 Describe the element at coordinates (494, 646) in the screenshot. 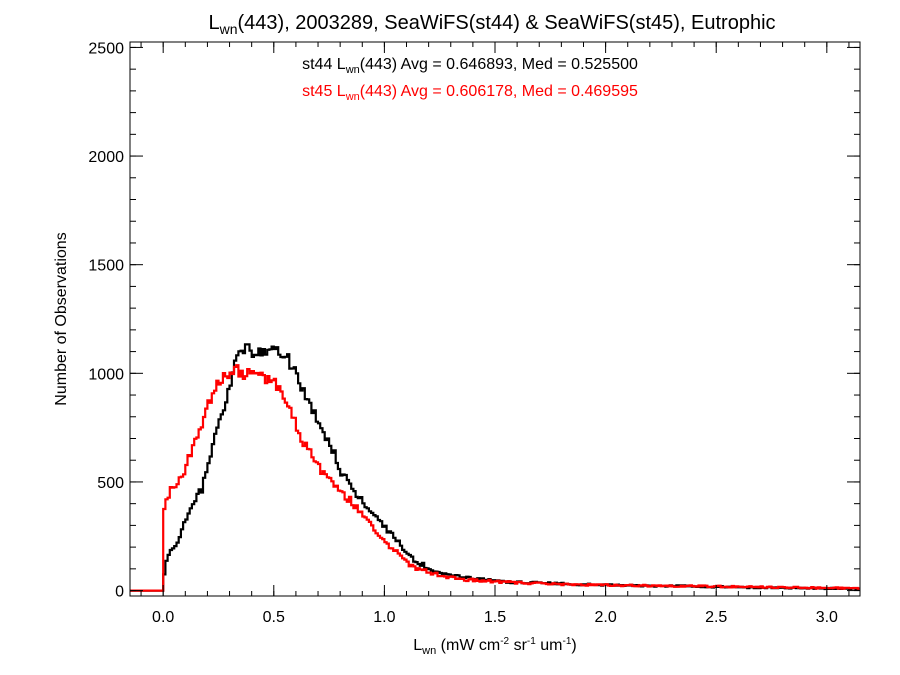

I see `x-axis-label: Lwn (mW cm-2 sr-1 um-1)` at that location.